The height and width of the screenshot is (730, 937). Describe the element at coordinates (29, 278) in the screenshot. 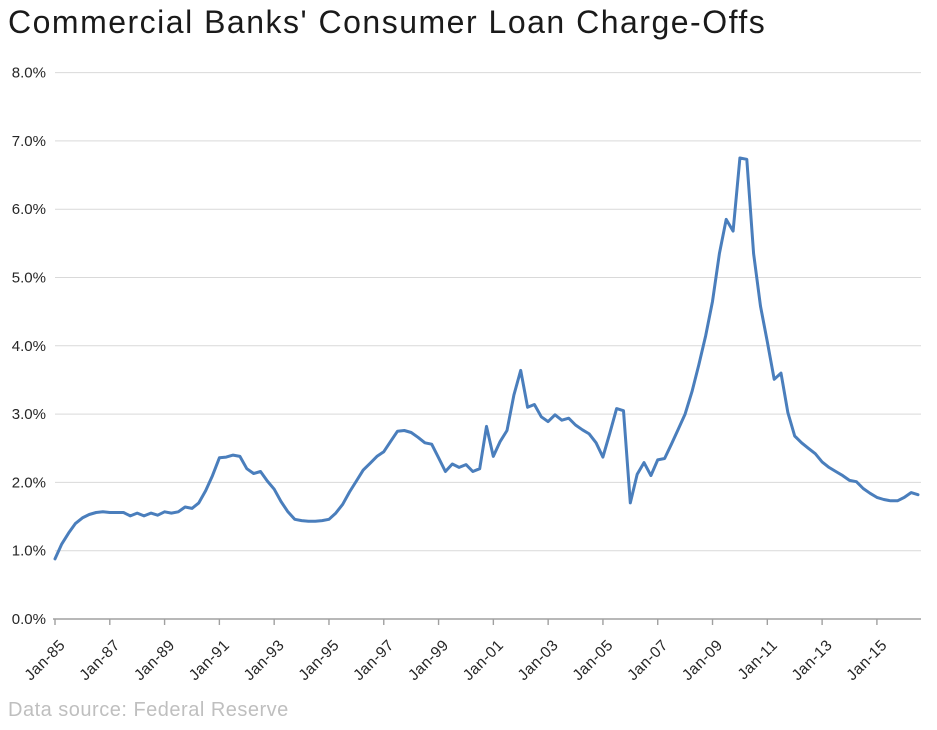

I see `y-tick-label: 5.0%` at that location.